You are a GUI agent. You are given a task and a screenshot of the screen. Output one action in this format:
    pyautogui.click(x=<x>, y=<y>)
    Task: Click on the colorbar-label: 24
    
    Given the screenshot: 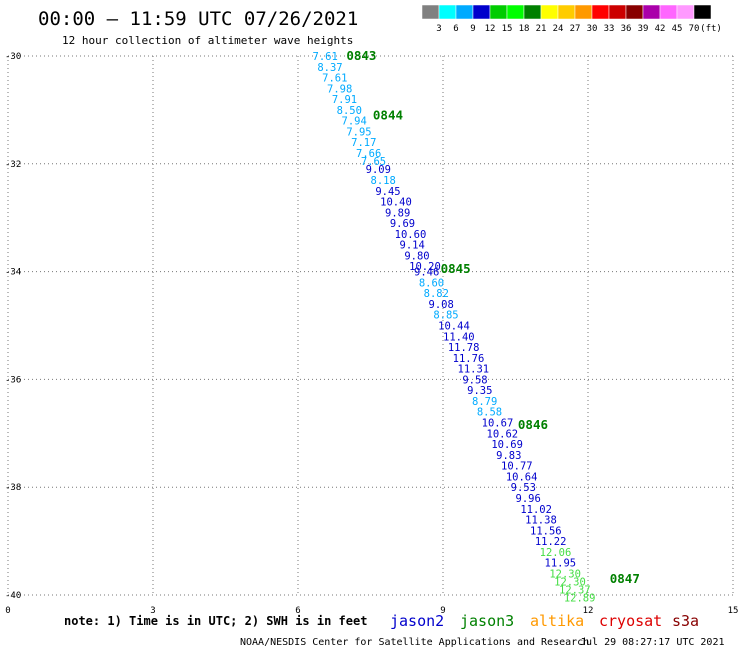 What is the action you would take?
    pyautogui.click(x=558, y=29)
    